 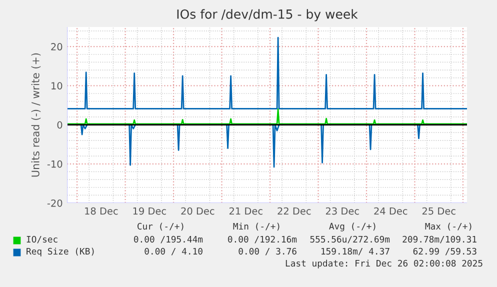 What do you see at coordinates (245, 211) in the screenshot?
I see `x-tick-label: 21 Dec` at bounding box center [245, 211].